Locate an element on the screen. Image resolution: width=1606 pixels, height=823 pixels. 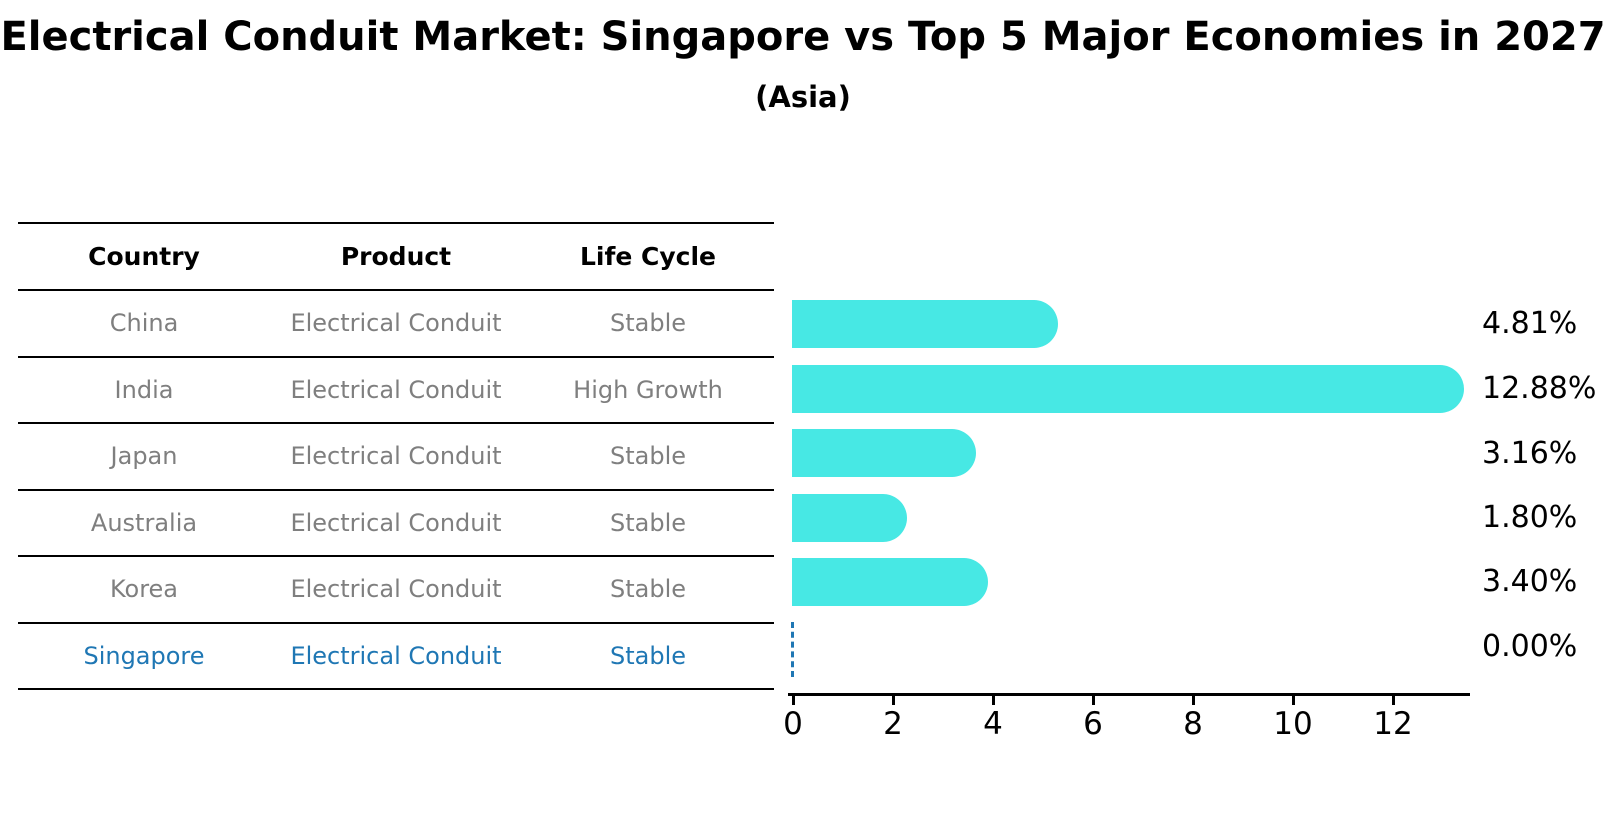
bar-australia is located at coordinates (850, 518).